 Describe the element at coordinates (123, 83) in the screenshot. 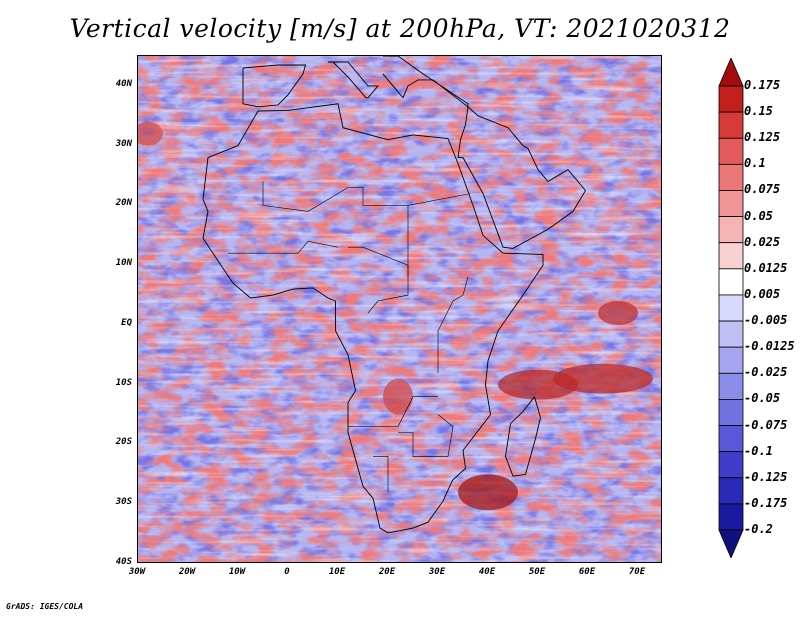

I see `lat-tick-label: 40N` at that location.